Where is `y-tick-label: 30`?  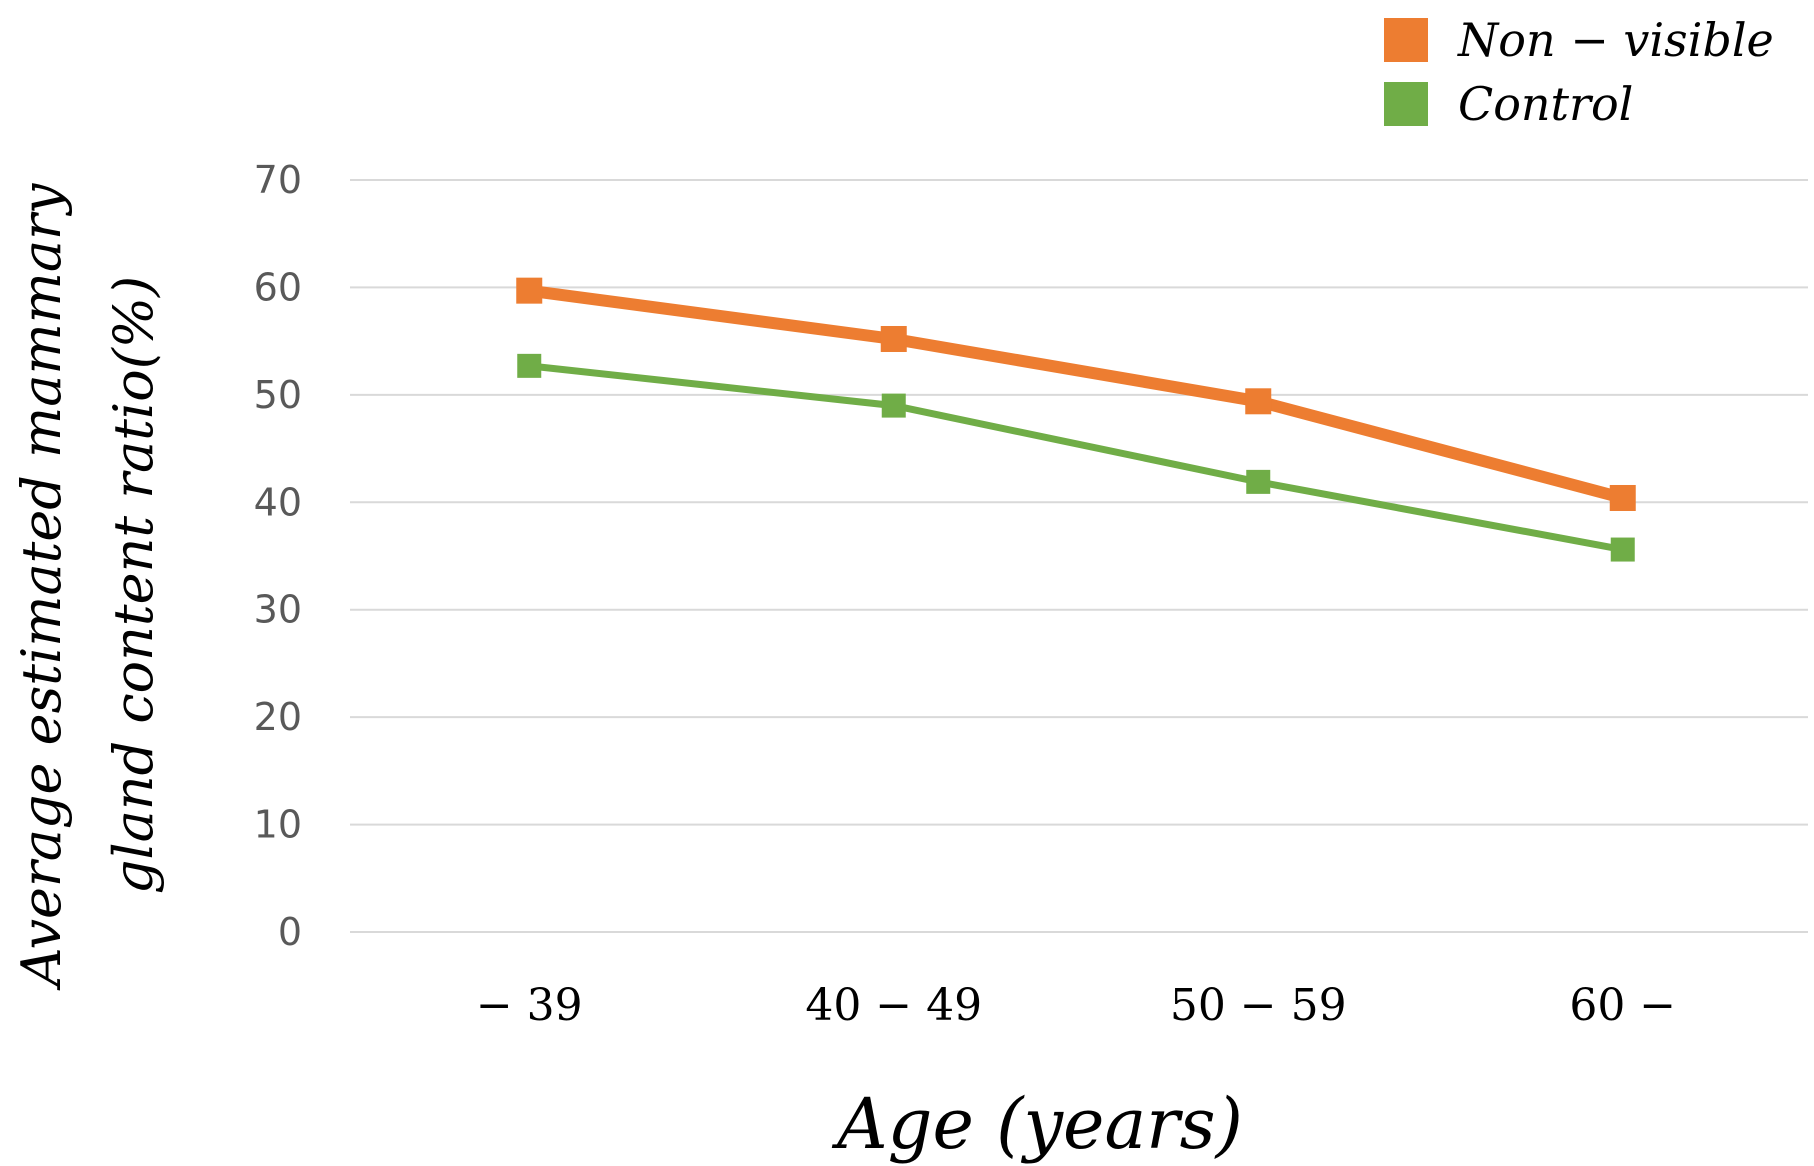
y-tick-label: 30 is located at coordinates (278, 610).